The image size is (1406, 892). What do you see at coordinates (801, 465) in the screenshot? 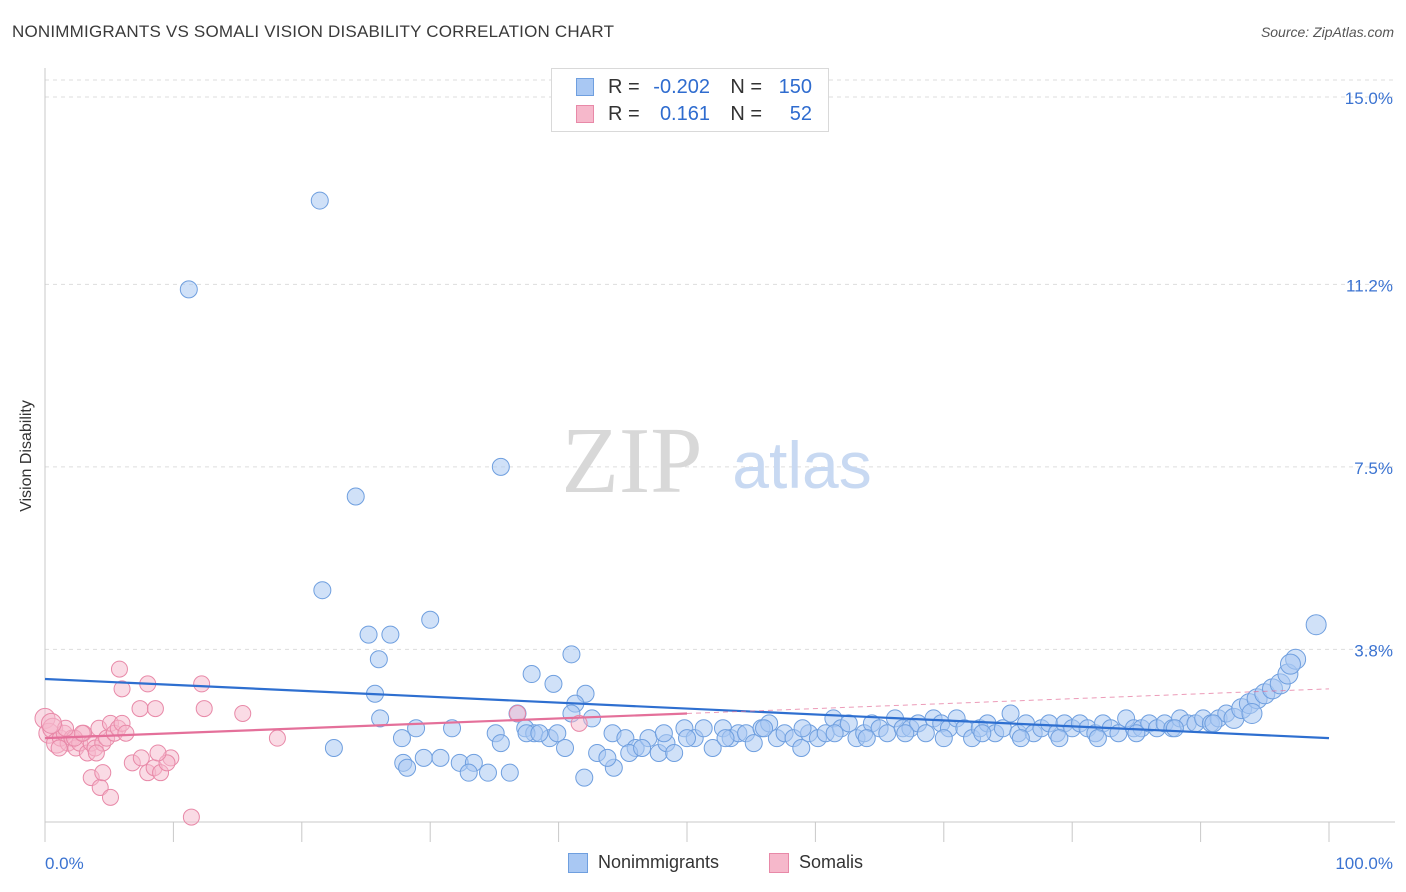
I see `watermark-atlas: atlas` at bounding box center [801, 465].